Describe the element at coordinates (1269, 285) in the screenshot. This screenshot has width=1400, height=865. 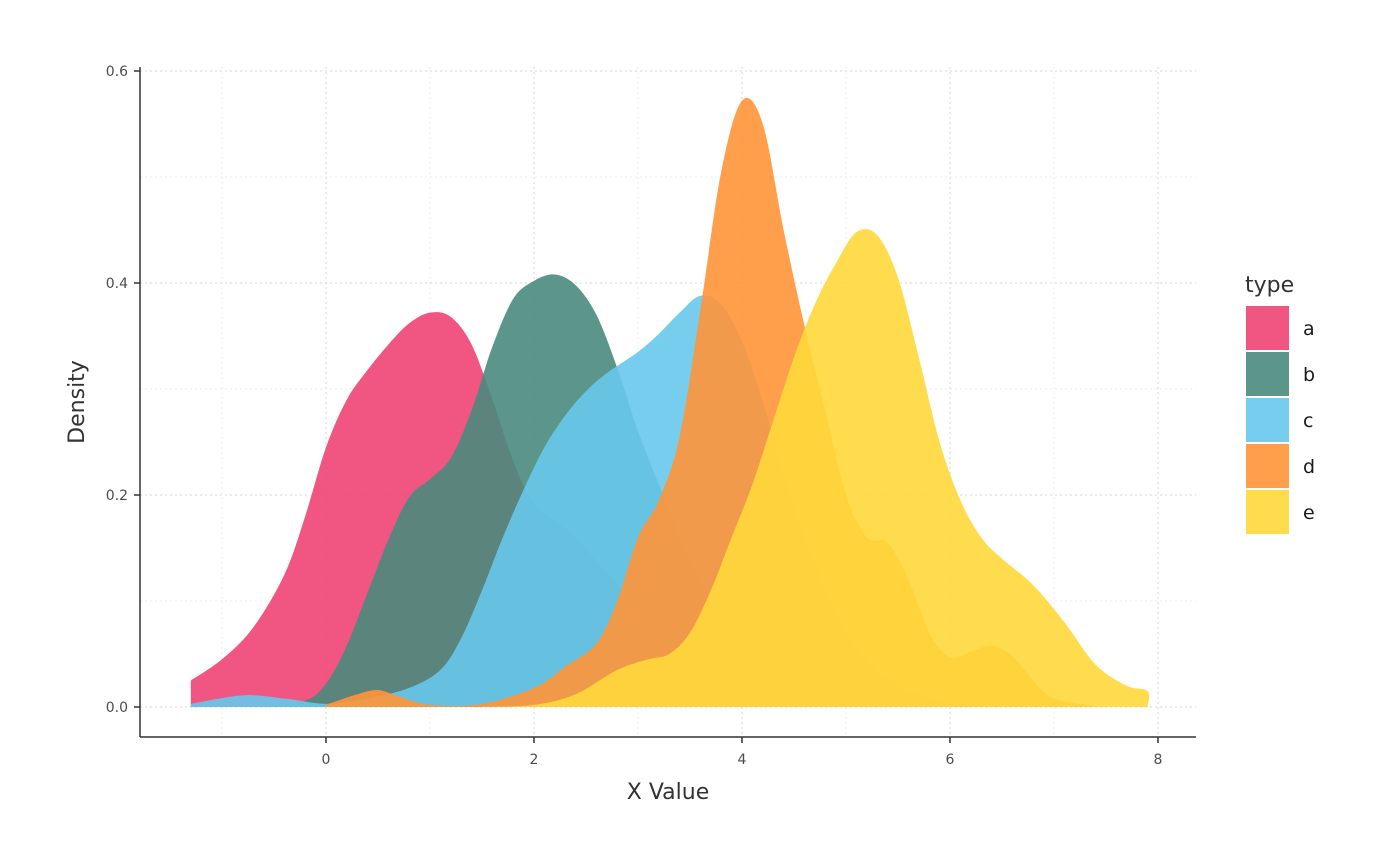
I see `legend-title: type` at that location.